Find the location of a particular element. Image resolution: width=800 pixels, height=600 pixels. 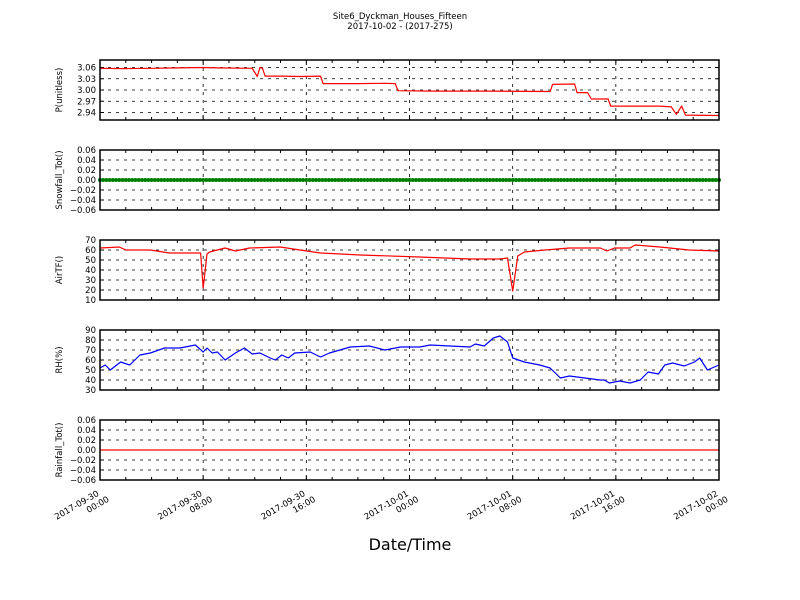

y-tick-label: 80 is located at coordinates (90, 341).